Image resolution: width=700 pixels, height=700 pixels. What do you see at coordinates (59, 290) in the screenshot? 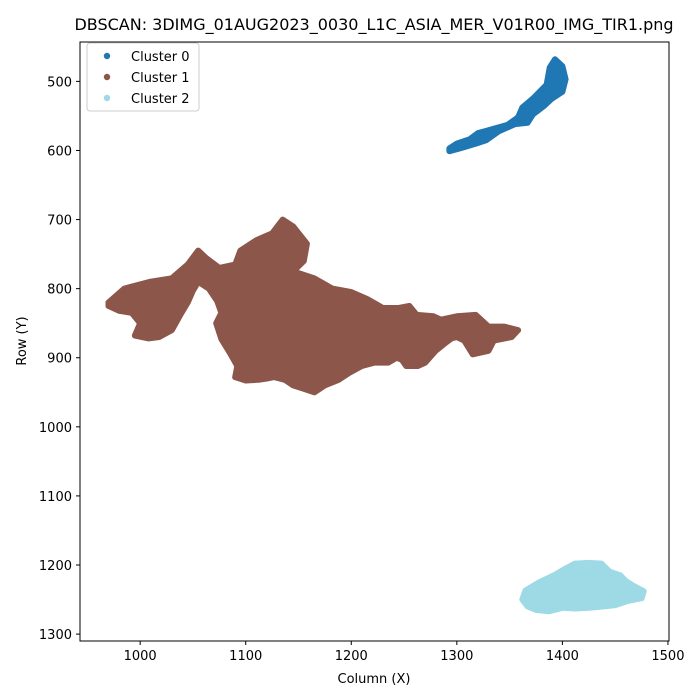
I see `y-tick-label-800: 800` at bounding box center [59, 290].